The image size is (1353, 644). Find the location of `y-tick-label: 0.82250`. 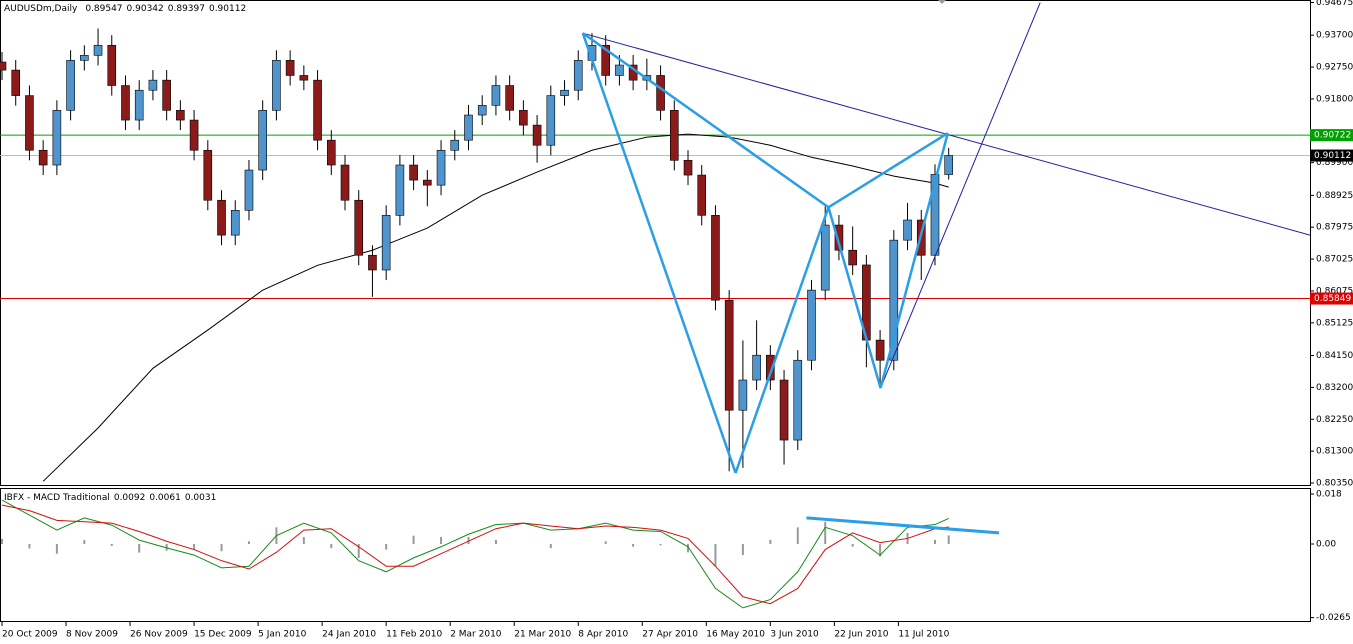

y-tick-label: 0.82250 is located at coordinates (1334, 420).